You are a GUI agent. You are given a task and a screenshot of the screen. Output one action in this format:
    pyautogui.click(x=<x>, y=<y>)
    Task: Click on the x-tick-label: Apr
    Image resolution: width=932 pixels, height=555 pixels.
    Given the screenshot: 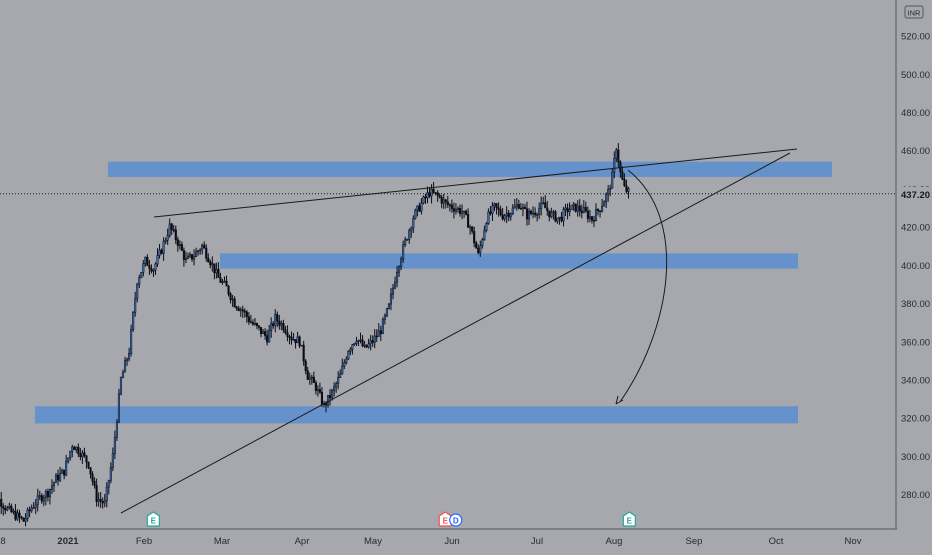 What is the action you would take?
    pyautogui.click(x=302, y=541)
    